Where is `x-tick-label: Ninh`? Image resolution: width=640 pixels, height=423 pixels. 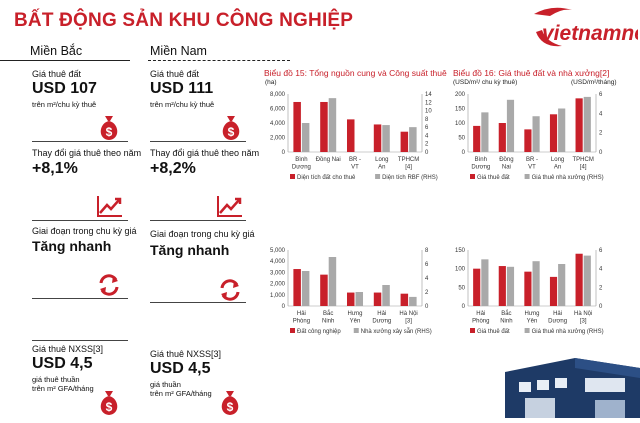
x-tick-label: Ninh is located at coordinates (506, 322).